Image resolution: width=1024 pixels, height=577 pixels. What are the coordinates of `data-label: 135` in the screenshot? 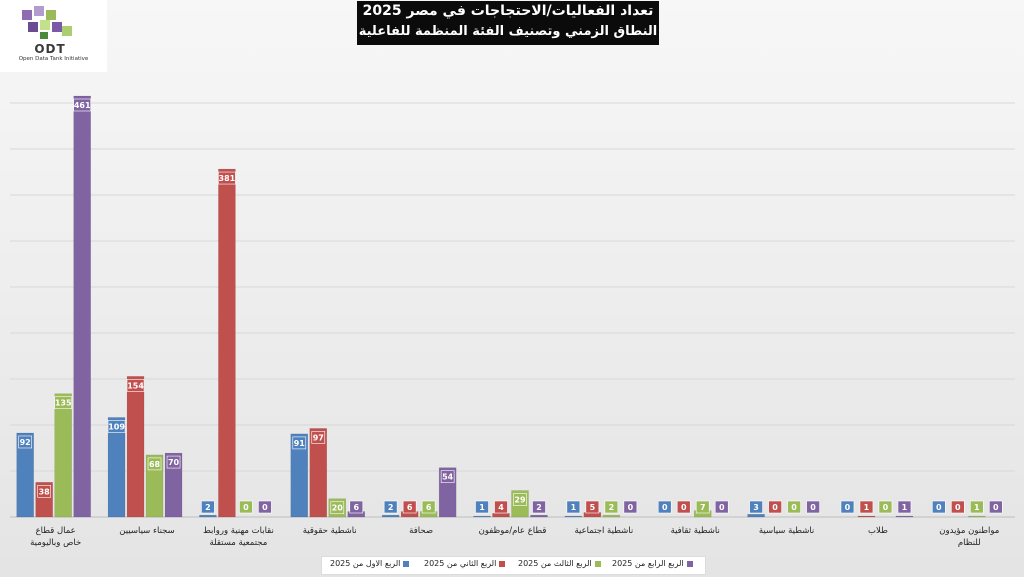 It's located at (63, 403).